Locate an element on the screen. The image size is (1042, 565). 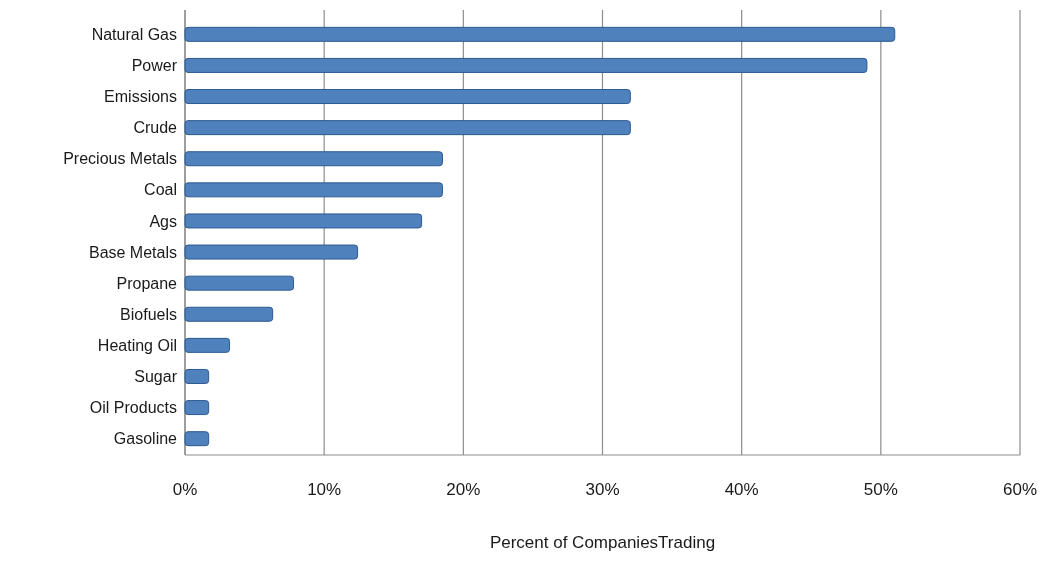
x-axis-title: Percent of CompaniesTrading is located at coordinates (602, 542).